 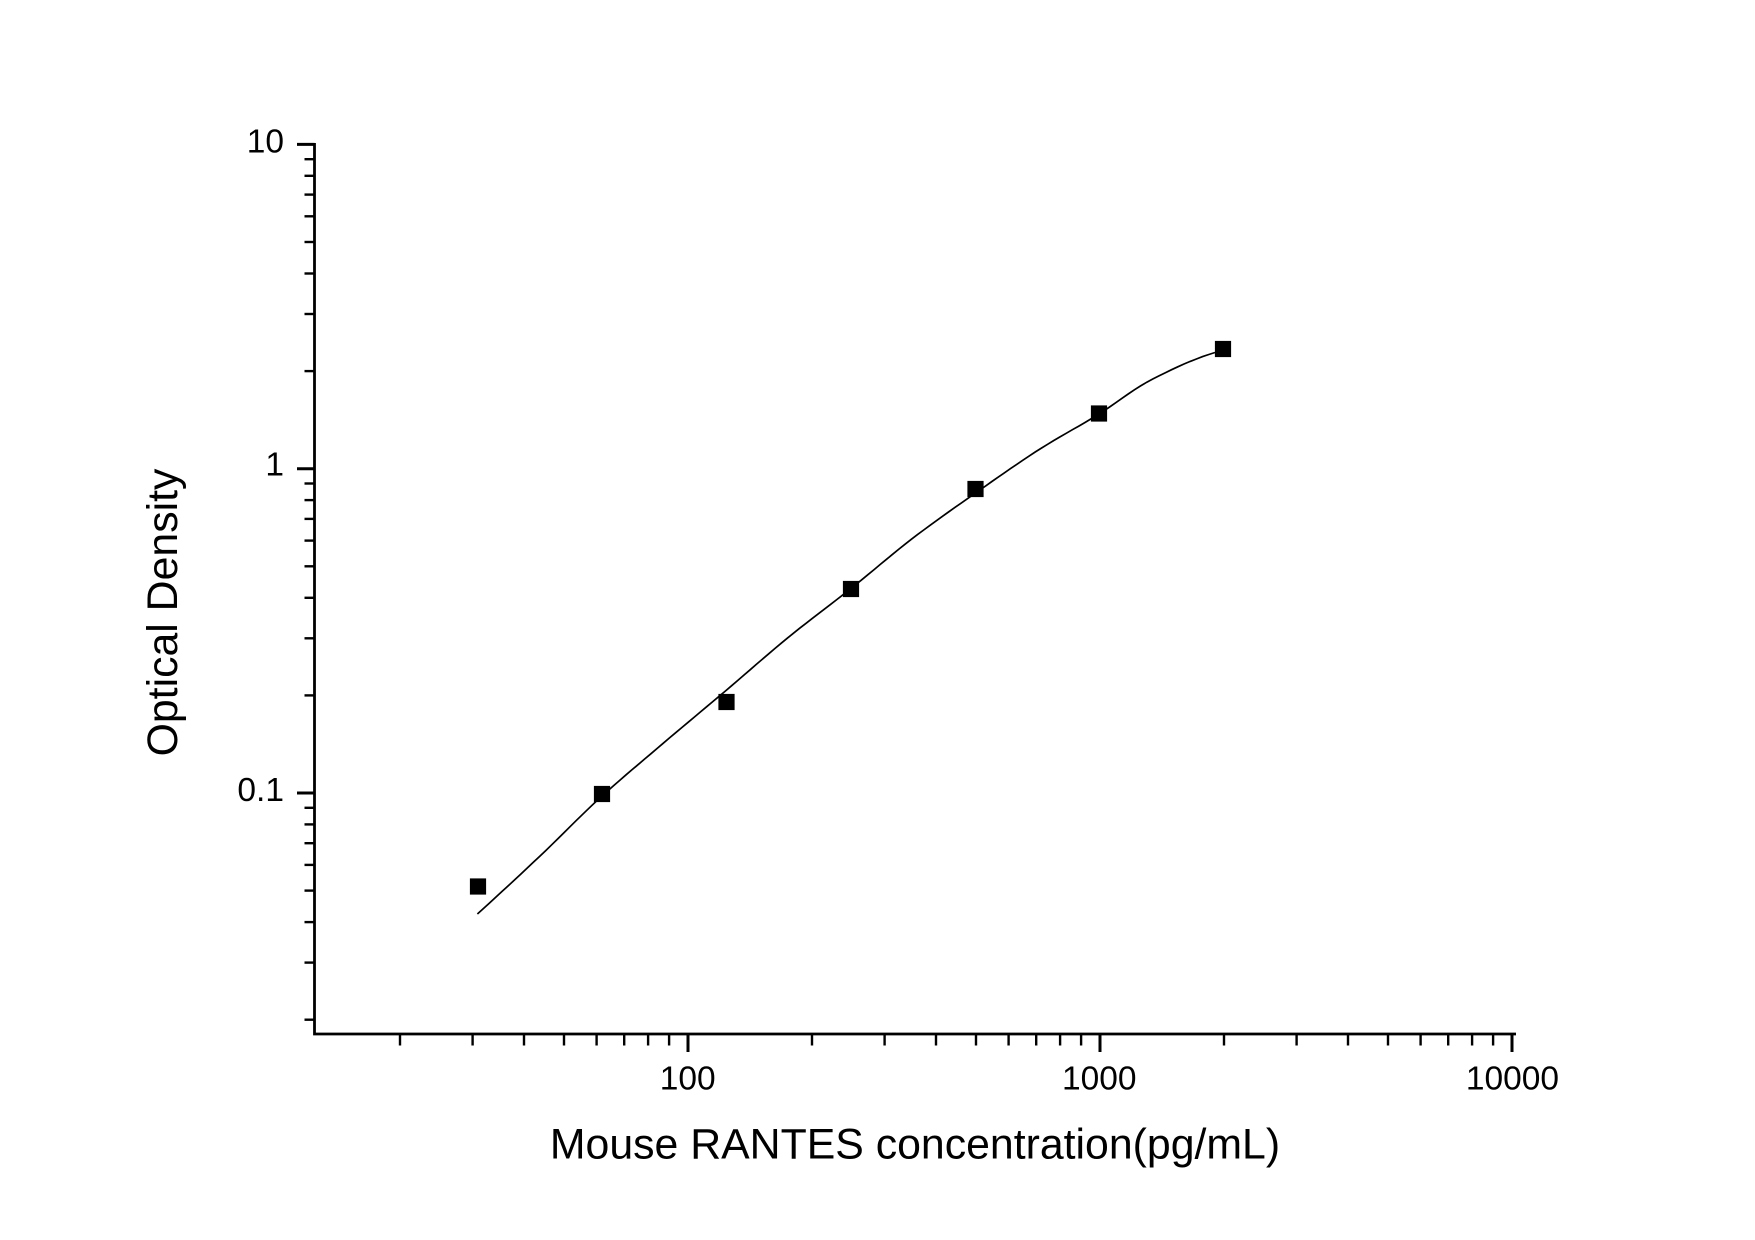 I want to click on svg-text: 10000, so click(x=1512, y=1079).